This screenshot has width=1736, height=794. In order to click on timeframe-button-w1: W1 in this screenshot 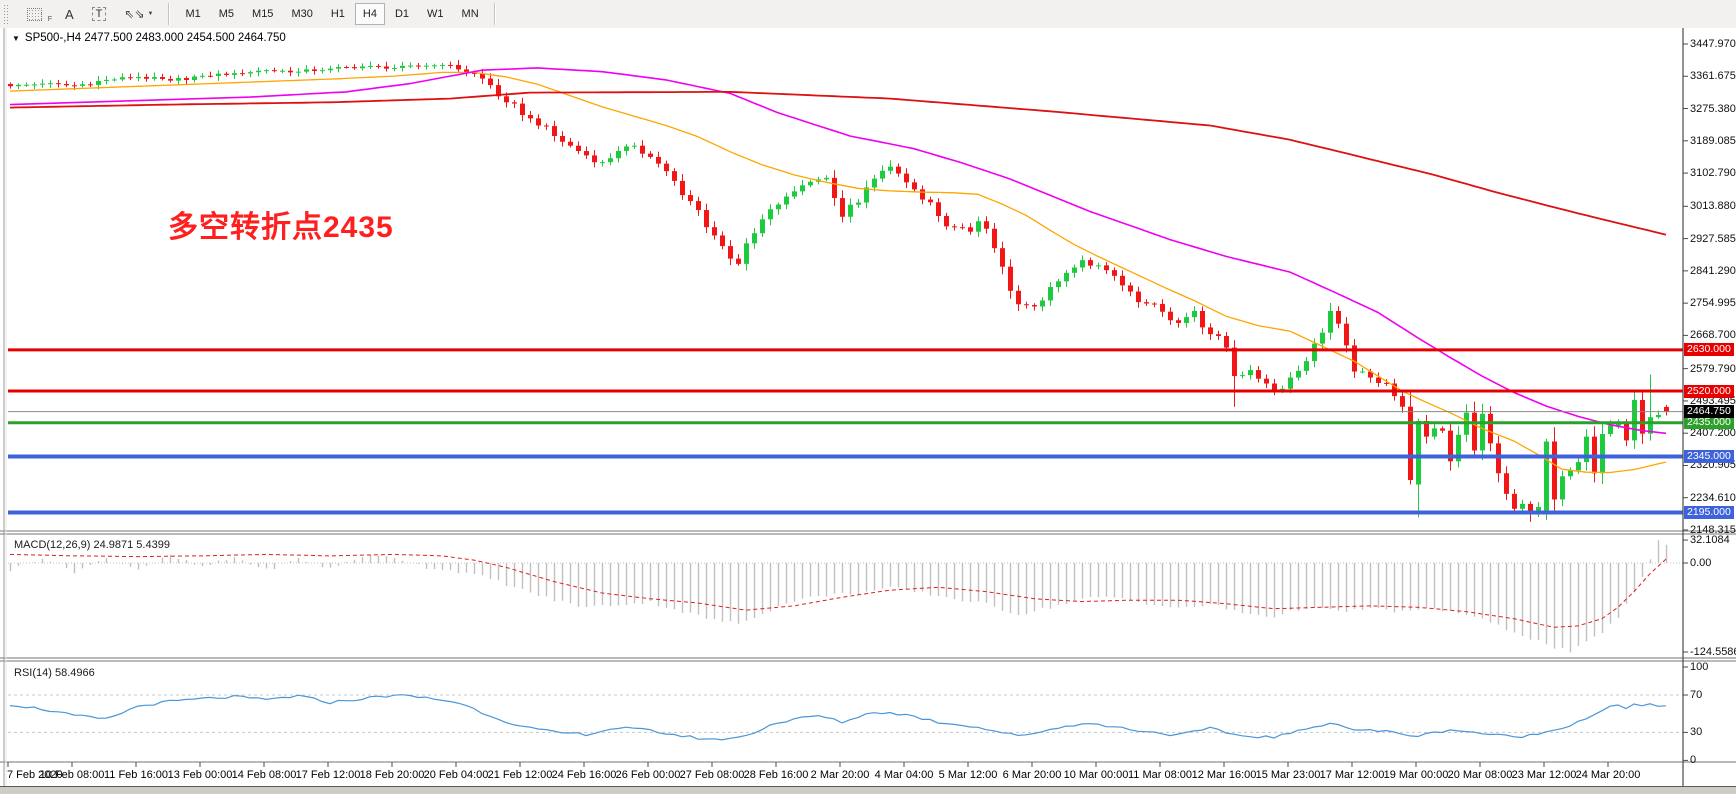, I will do `click(435, 14)`.